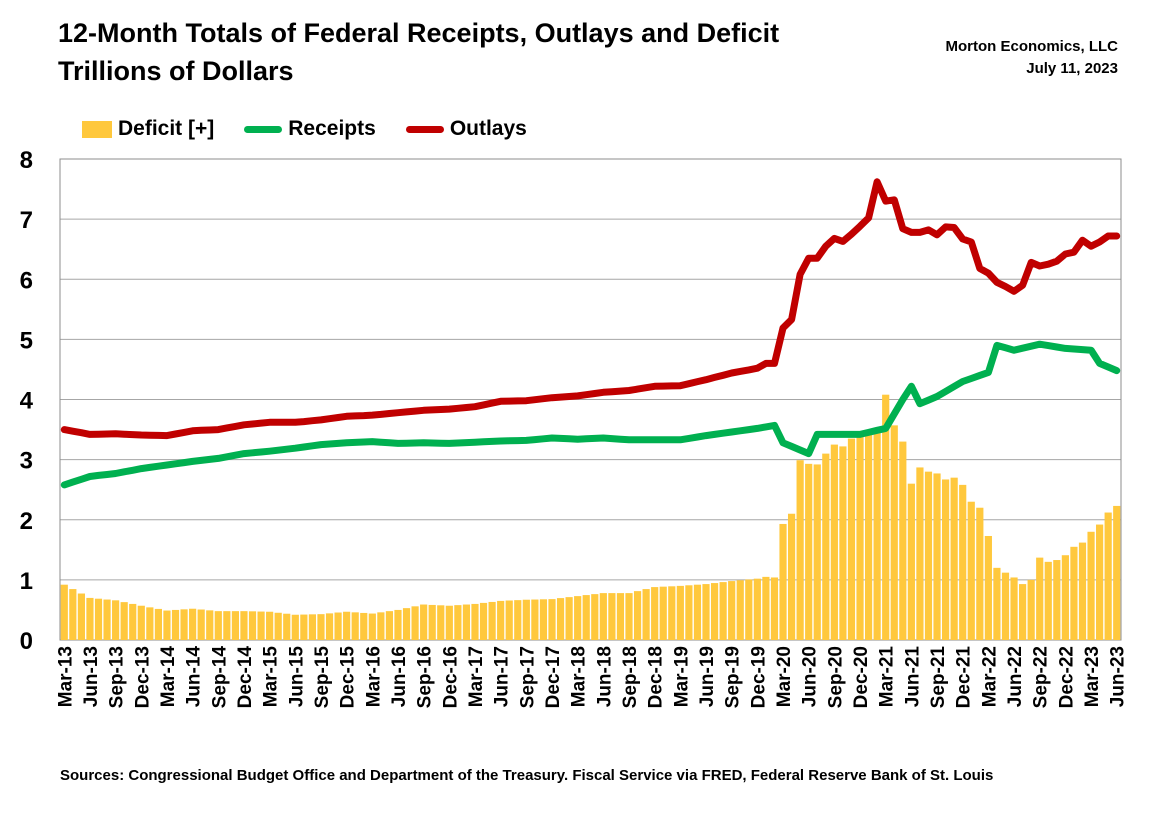 The image size is (1156, 826). What do you see at coordinates (322, 677) in the screenshot?
I see `x-tick-label: Sep-15` at bounding box center [322, 677].